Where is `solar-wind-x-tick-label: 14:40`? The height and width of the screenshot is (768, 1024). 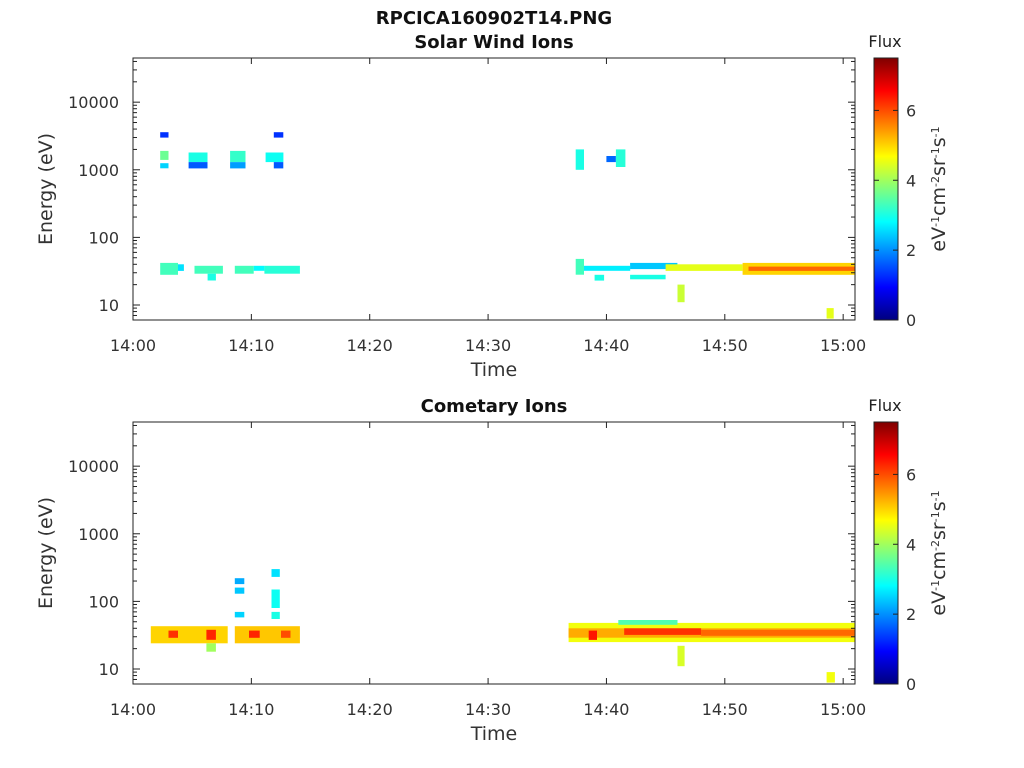 solar-wind-x-tick-label: 14:40 is located at coordinates (606, 345).